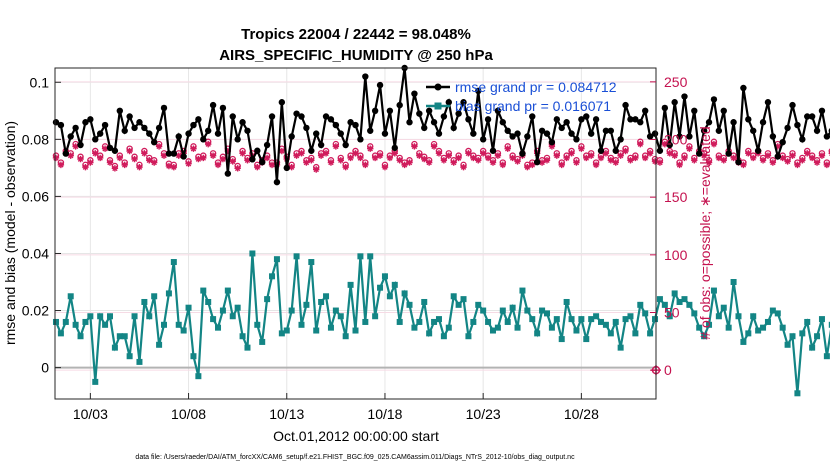  What do you see at coordinates (438, 106) in the screenshot?
I see `legend-bias-marker` at bounding box center [438, 106].